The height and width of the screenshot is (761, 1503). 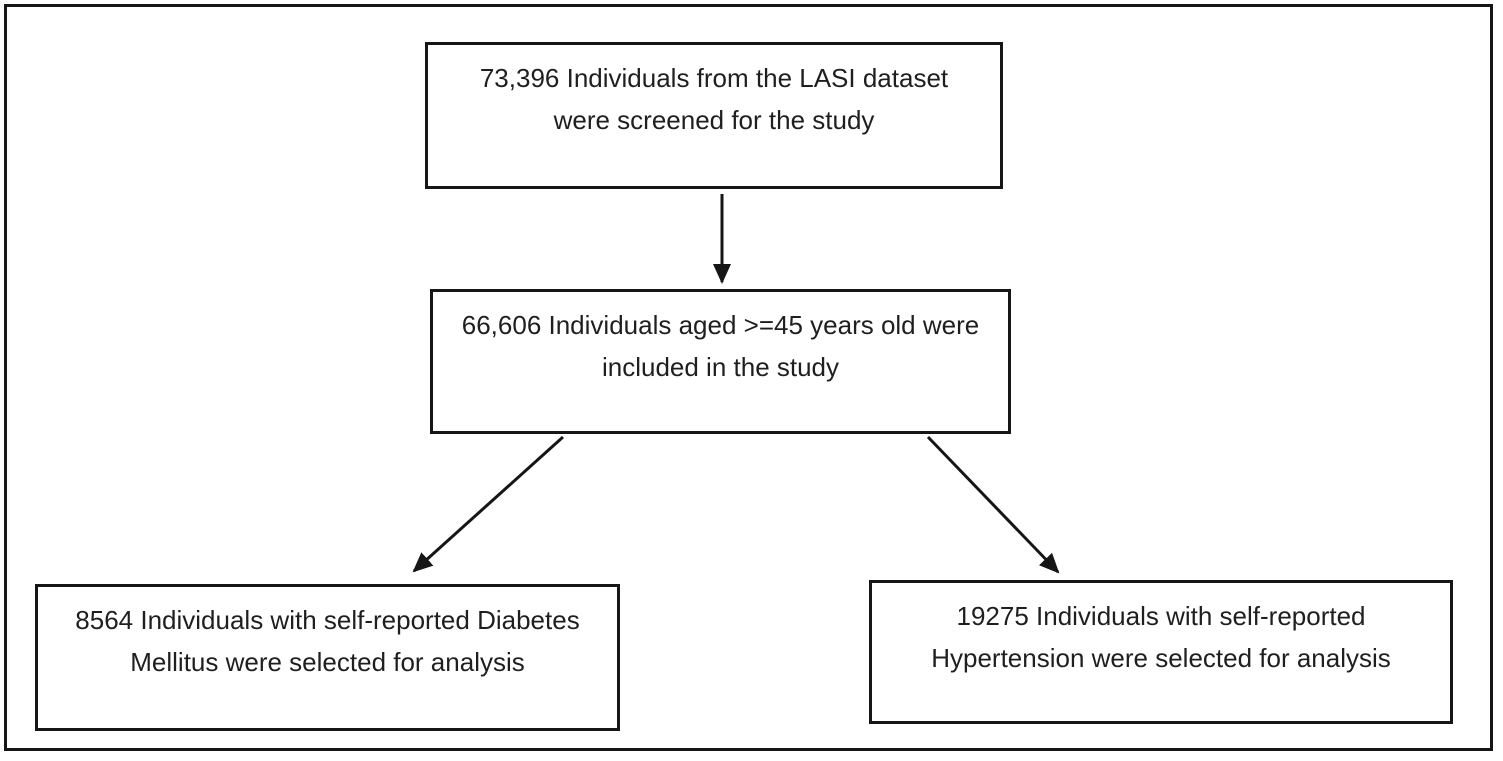 I want to click on node-hypertension-line2: Hypertension were selected for analysis, so click(x=1161, y=658).